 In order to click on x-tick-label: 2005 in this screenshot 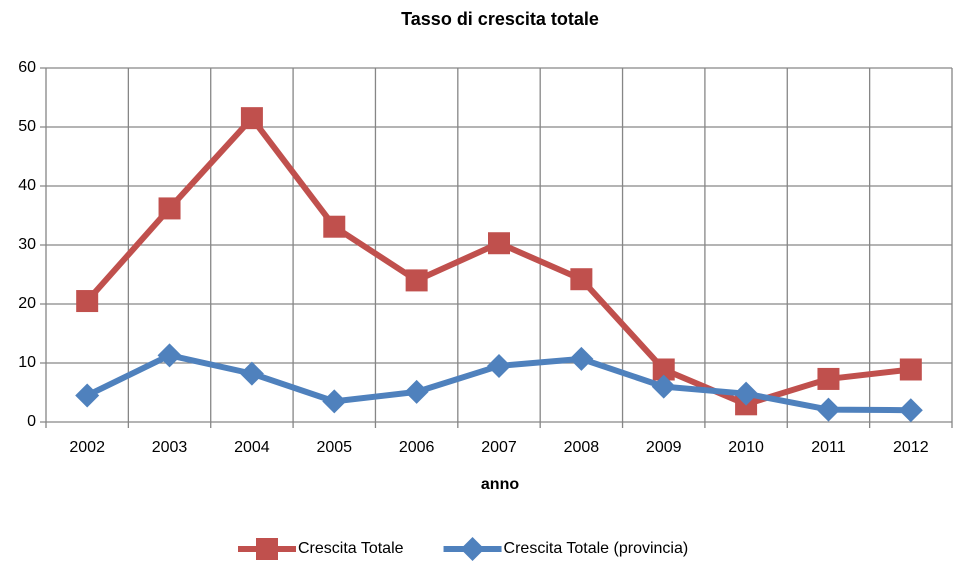, I will do `click(334, 447)`.